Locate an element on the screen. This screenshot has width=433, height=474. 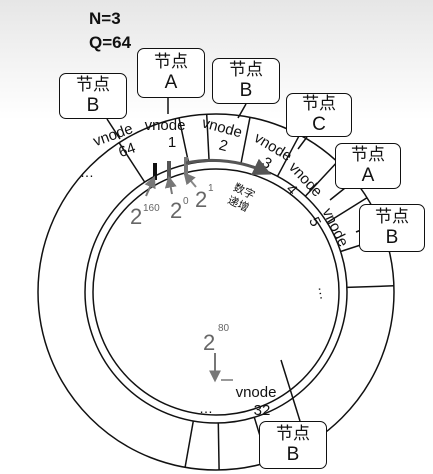
vnode-64-num: 64 is located at coordinates (126, 150).